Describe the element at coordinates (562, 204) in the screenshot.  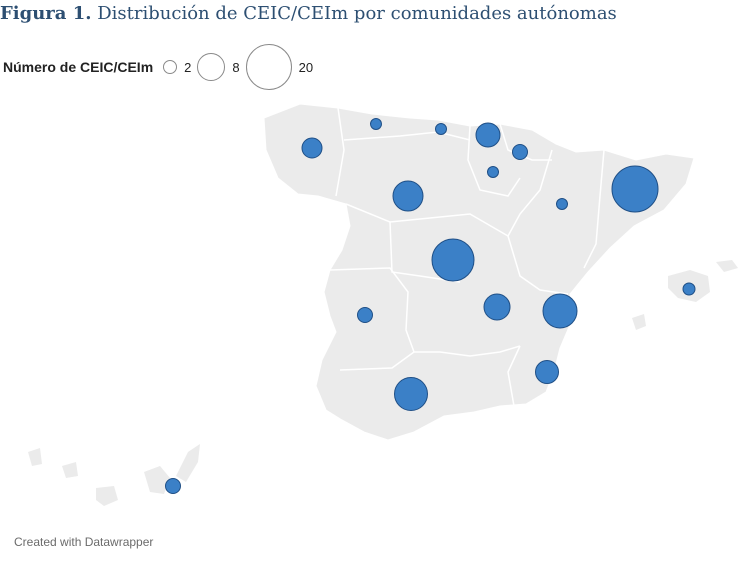
I see `bubble-aragon` at that location.